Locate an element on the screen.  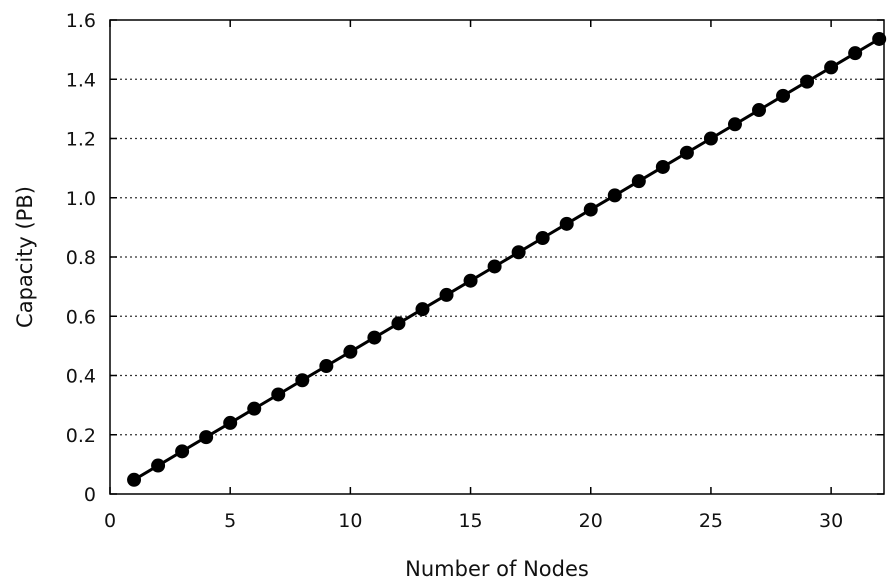
y-tick-label: 0 is located at coordinates (90, 495).